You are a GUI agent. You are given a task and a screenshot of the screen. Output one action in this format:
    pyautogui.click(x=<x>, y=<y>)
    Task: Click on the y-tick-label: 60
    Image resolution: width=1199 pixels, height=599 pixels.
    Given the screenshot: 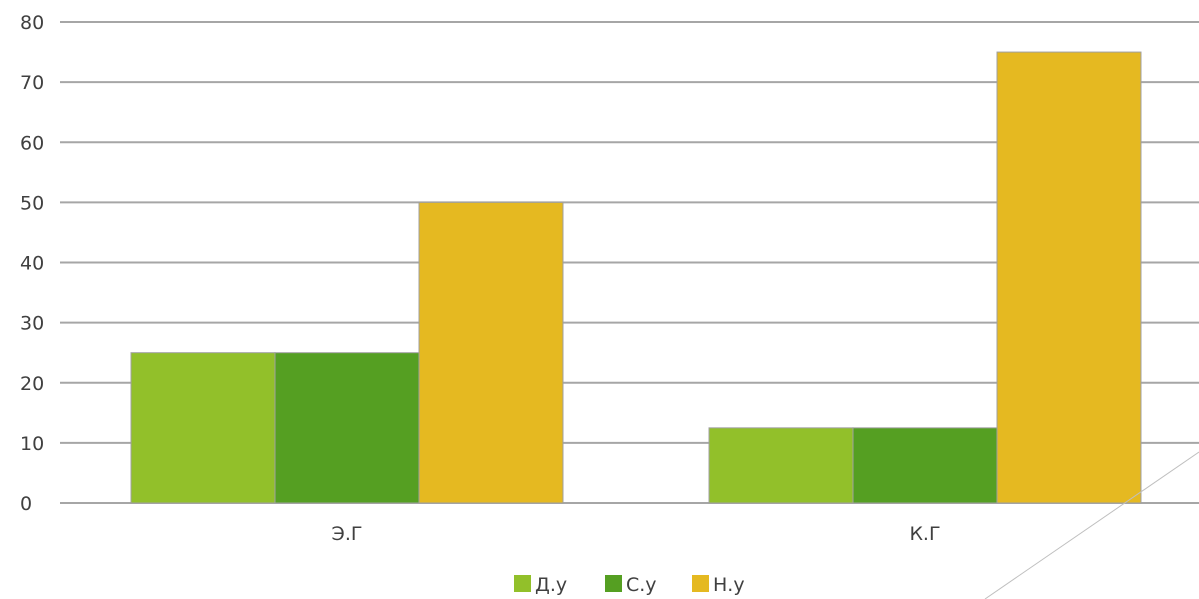 What is the action you would take?
    pyautogui.click(x=32, y=143)
    